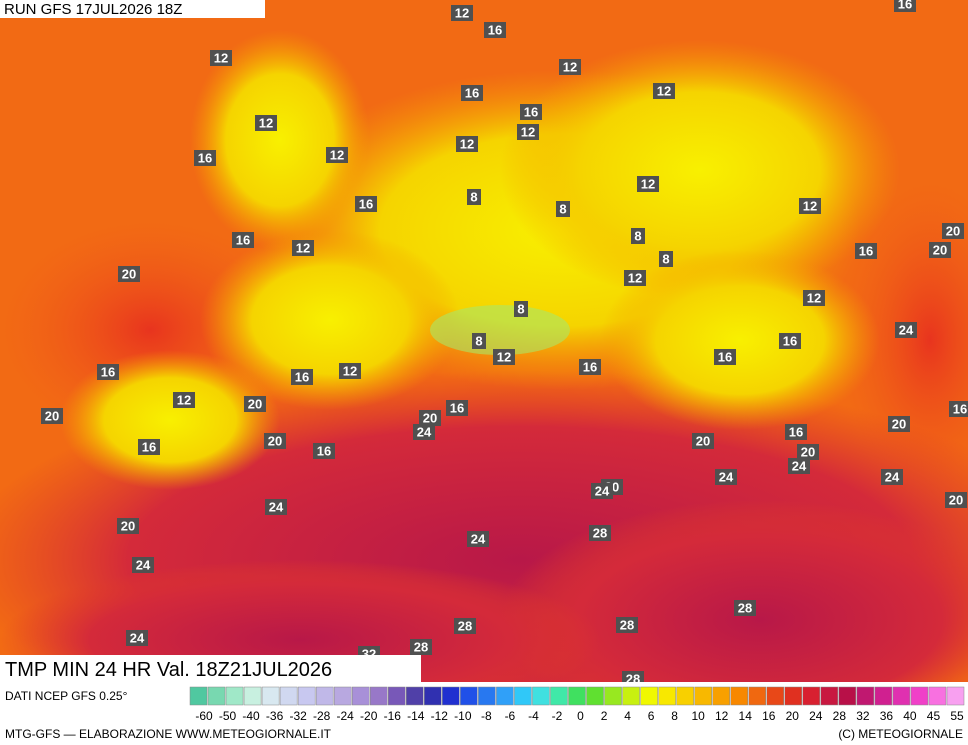 The height and width of the screenshot is (745, 968). I want to click on legend-tick: -2, so click(557, 716).